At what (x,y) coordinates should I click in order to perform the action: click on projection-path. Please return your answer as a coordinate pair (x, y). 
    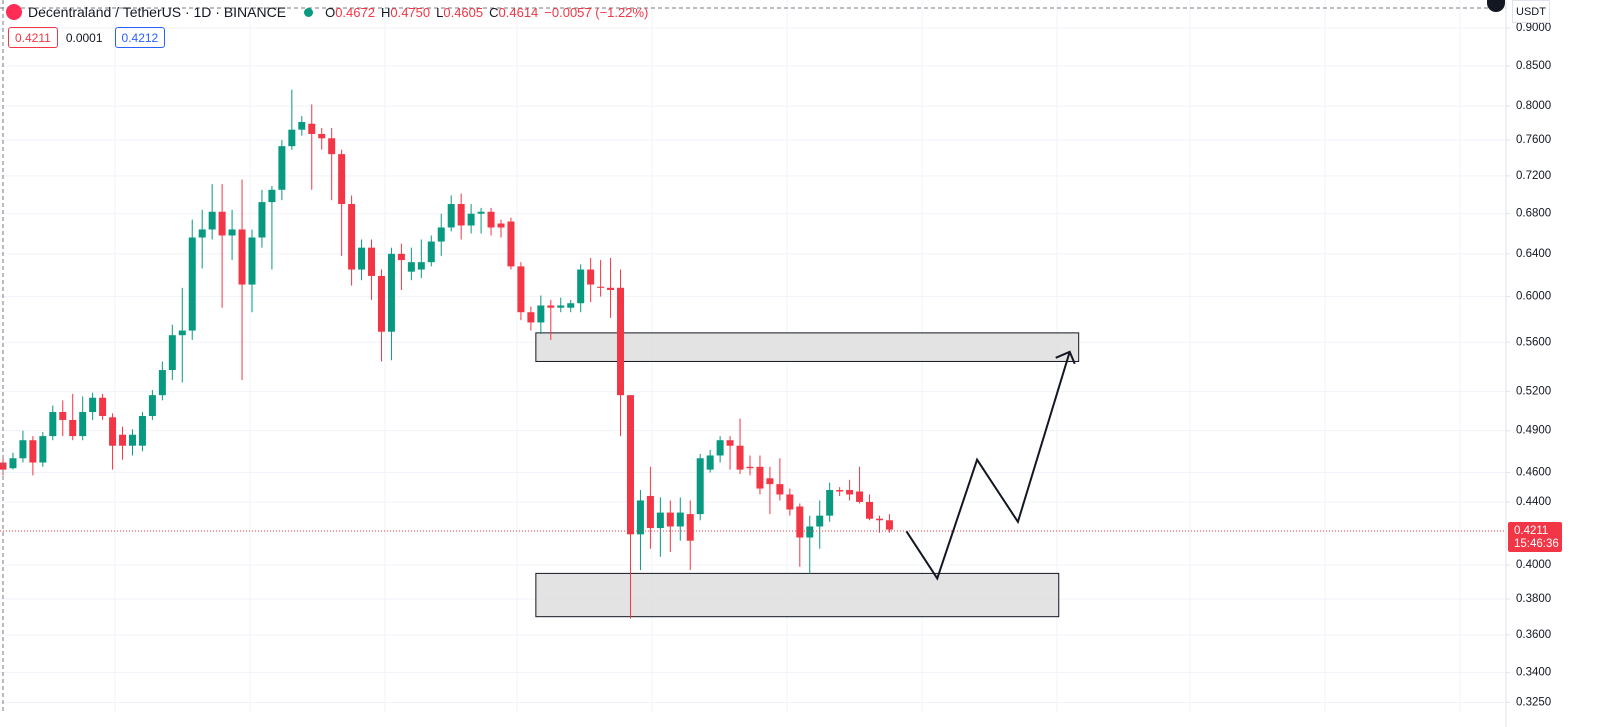
    Looking at the image, I should click on (988, 466).